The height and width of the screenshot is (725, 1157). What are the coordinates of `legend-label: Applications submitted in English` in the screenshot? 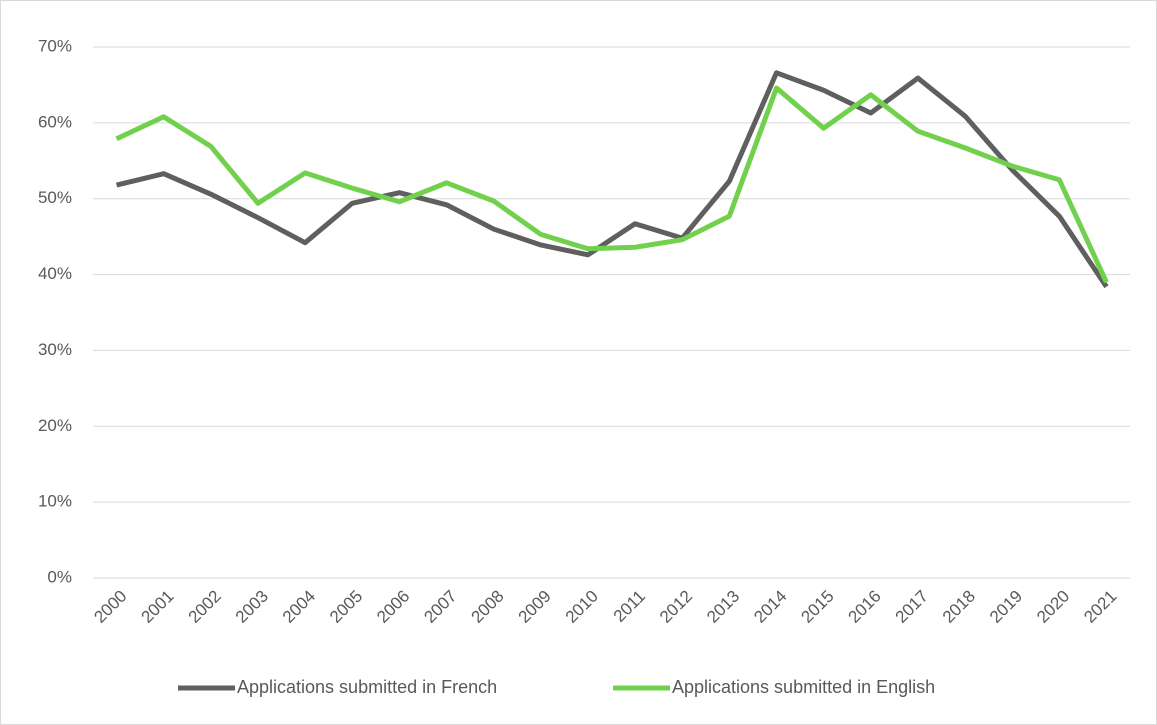 It's located at (803, 687).